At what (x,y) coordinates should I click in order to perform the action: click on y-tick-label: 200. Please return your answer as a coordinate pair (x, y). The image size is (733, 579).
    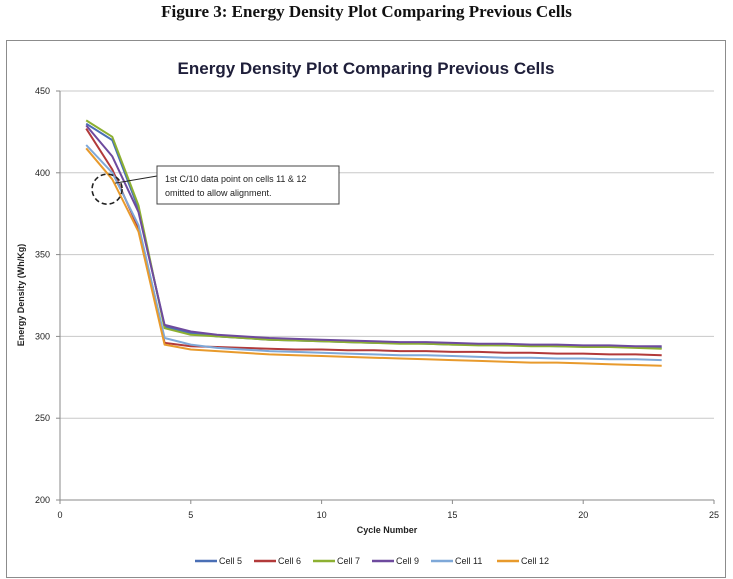
    Looking at the image, I should click on (42, 500).